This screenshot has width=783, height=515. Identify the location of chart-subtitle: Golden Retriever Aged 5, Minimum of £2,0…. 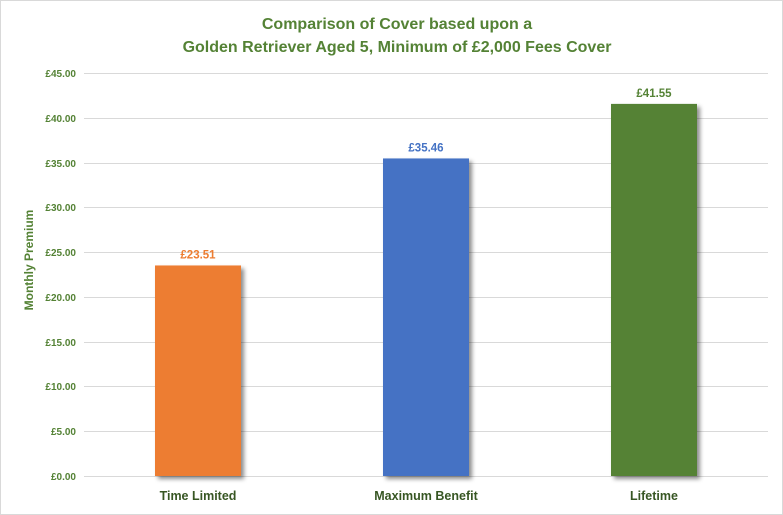
(397, 47).